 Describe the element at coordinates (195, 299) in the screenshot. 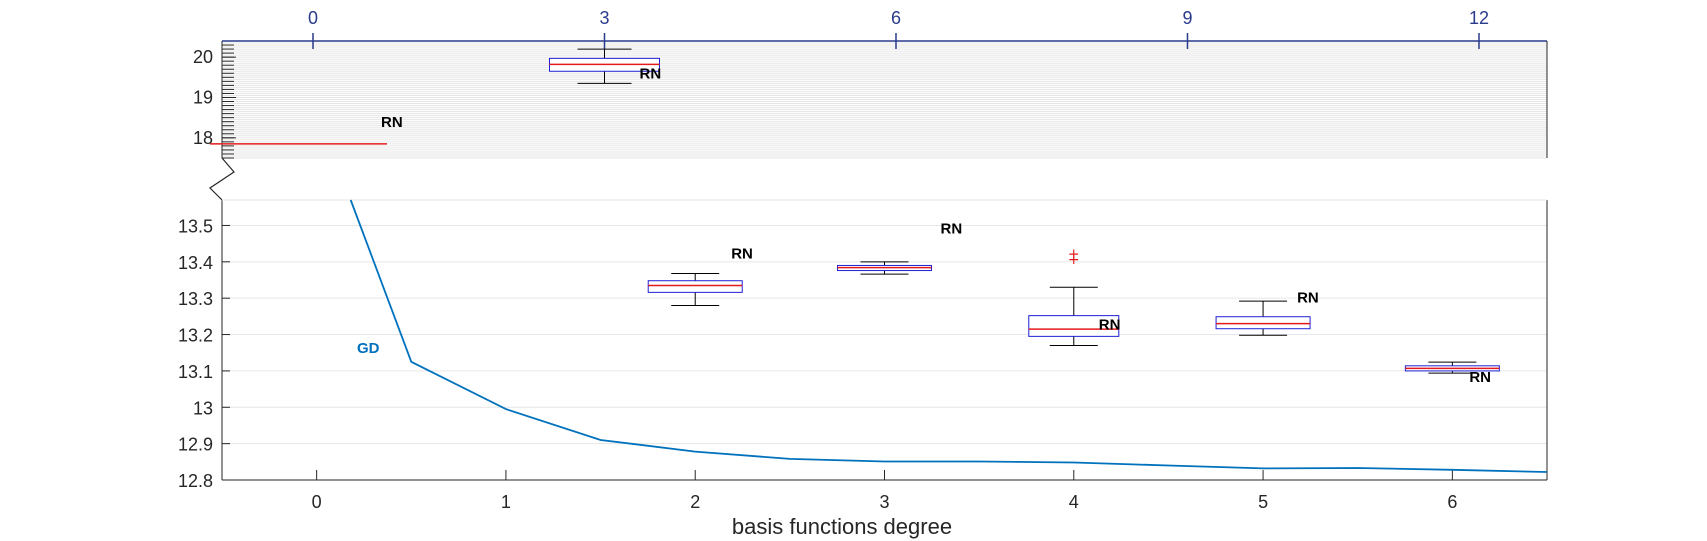

I see `lower-y-tick-label: 13.3` at that location.